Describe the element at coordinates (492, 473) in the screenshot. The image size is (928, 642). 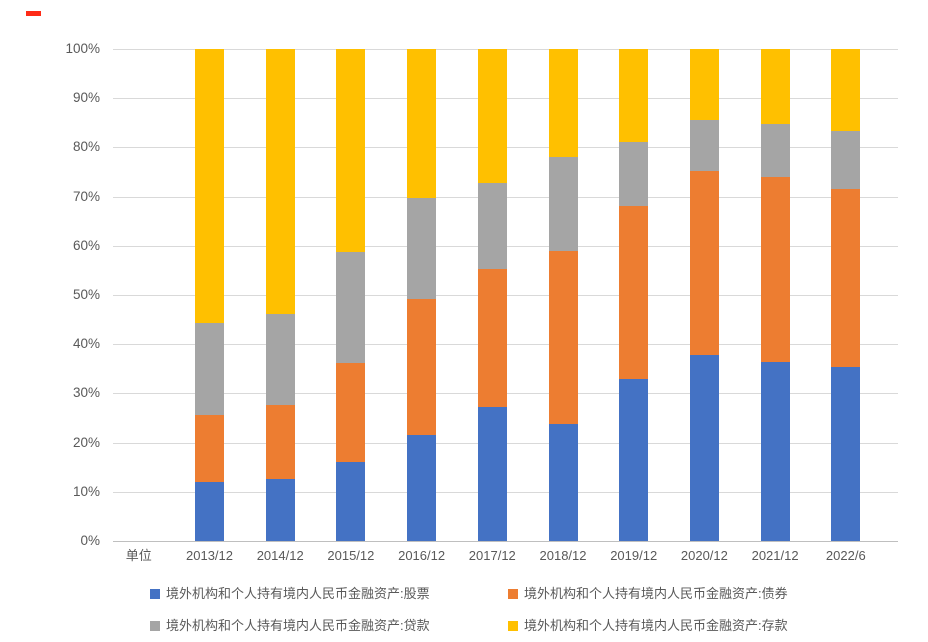
I see `bar-segment-stocks-2017/12` at that location.